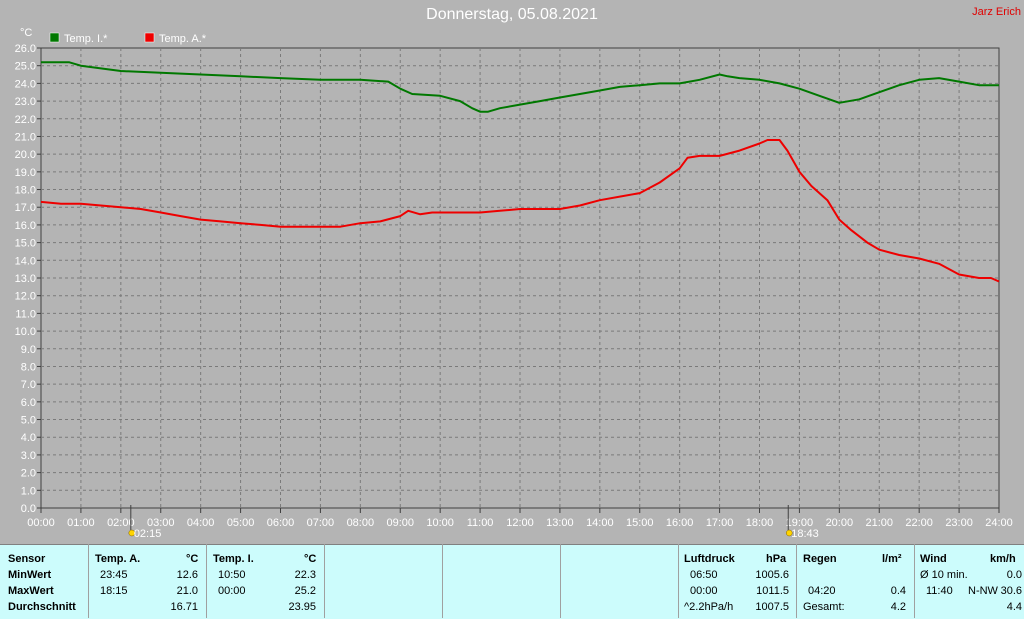 This screenshot has height=619, width=1024. Describe the element at coordinates (187, 591) in the screenshot. I see `temp-a-max: 21.0` at that location.